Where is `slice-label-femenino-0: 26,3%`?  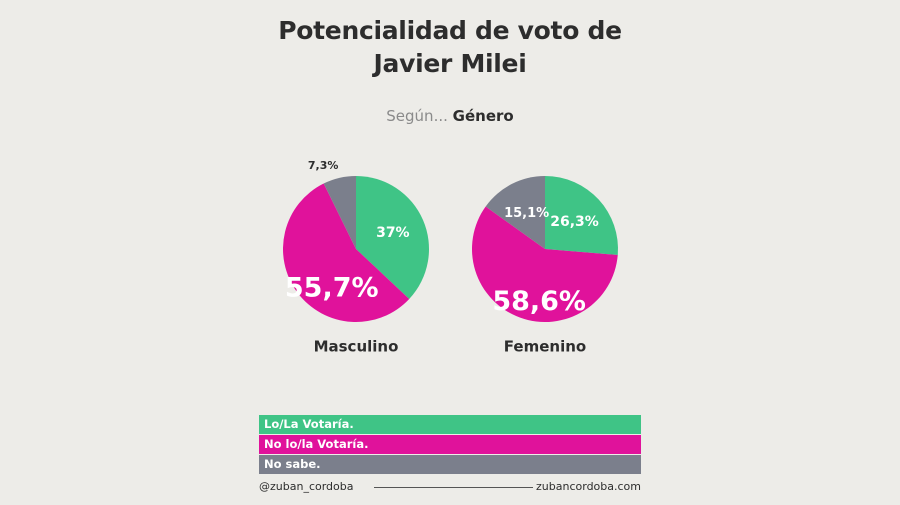 slice-label-femenino-0: 26,3% is located at coordinates (574, 222).